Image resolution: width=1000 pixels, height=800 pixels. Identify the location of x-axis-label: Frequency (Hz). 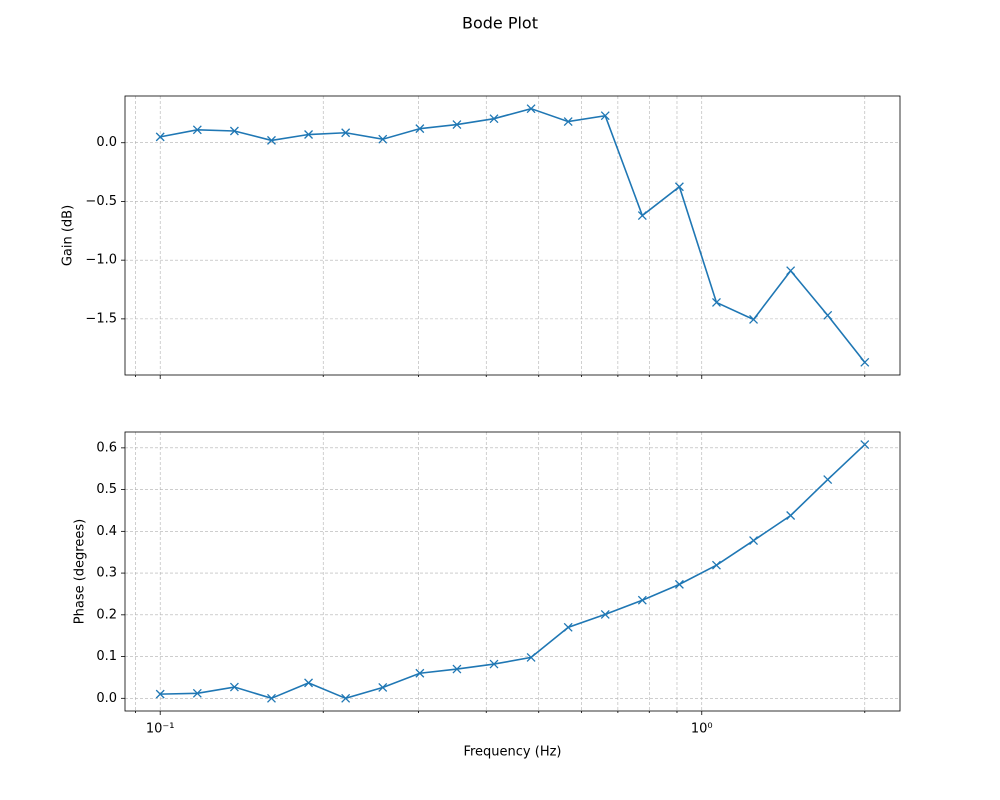
(512, 752).